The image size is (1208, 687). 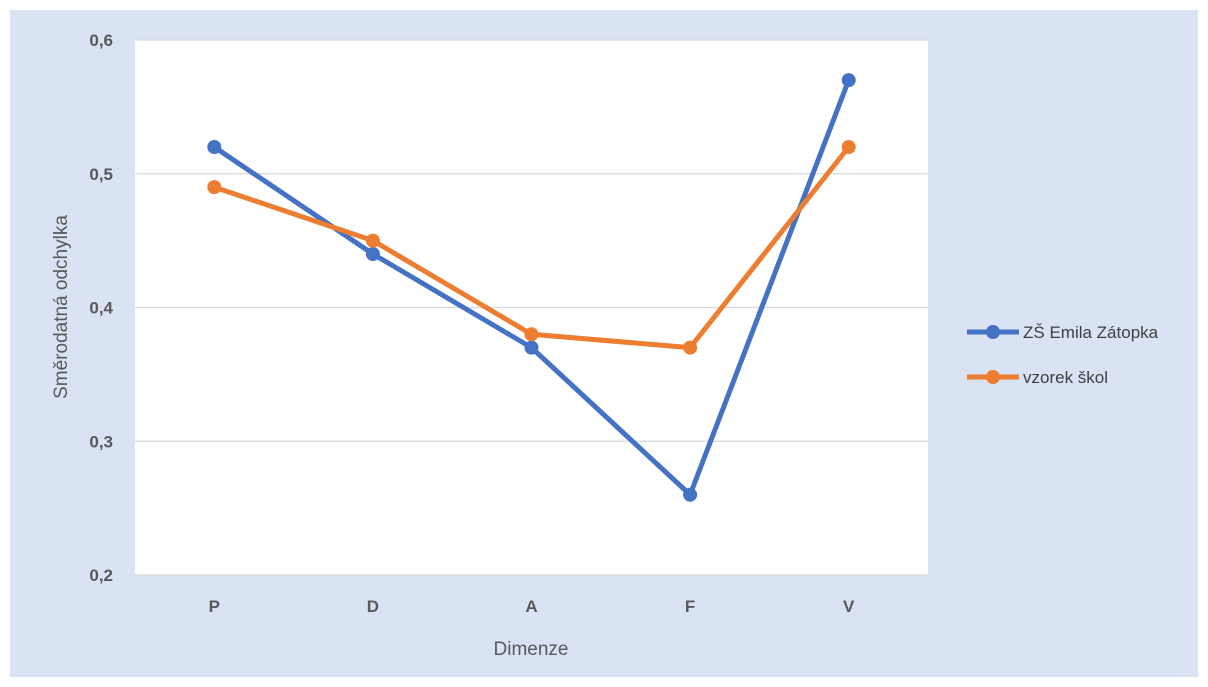 What do you see at coordinates (1063, 355) in the screenshot?
I see `legend: ZŠ Emila Zátopka vzorek škol` at bounding box center [1063, 355].